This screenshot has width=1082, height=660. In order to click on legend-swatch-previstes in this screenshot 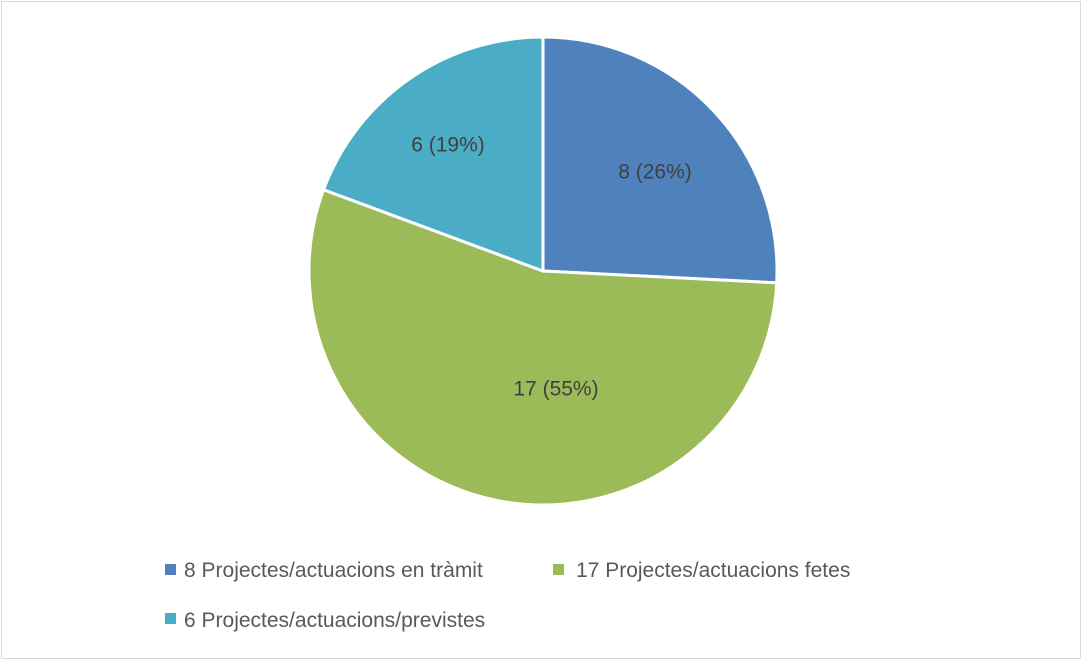, I will do `click(170, 618)`.